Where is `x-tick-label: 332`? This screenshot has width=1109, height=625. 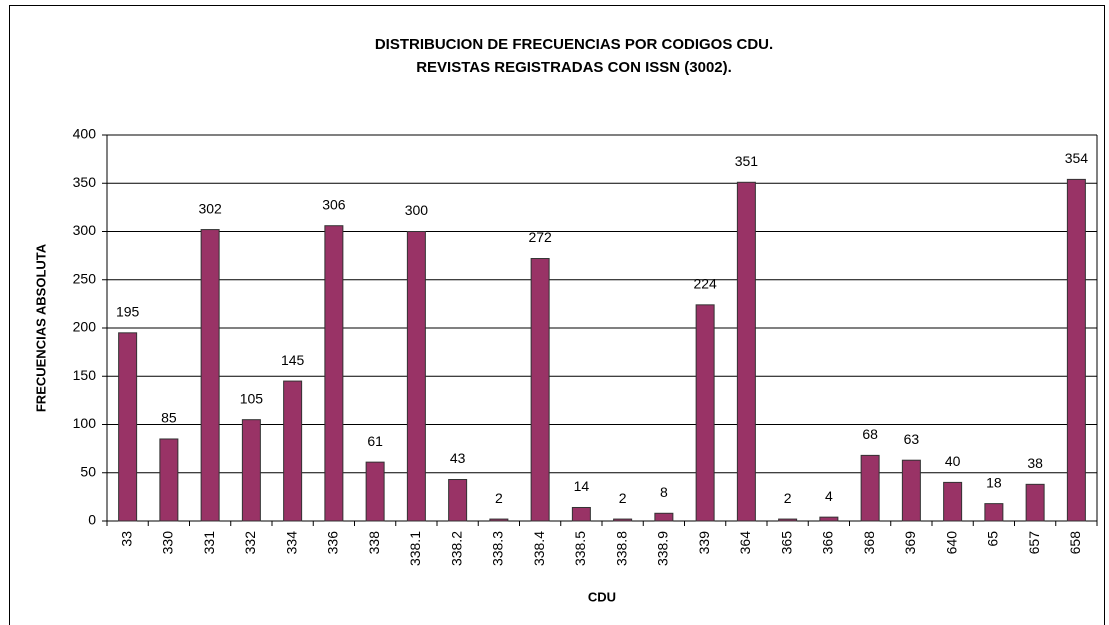 x-tick-label: 332 is located at coordinates (250, 543).